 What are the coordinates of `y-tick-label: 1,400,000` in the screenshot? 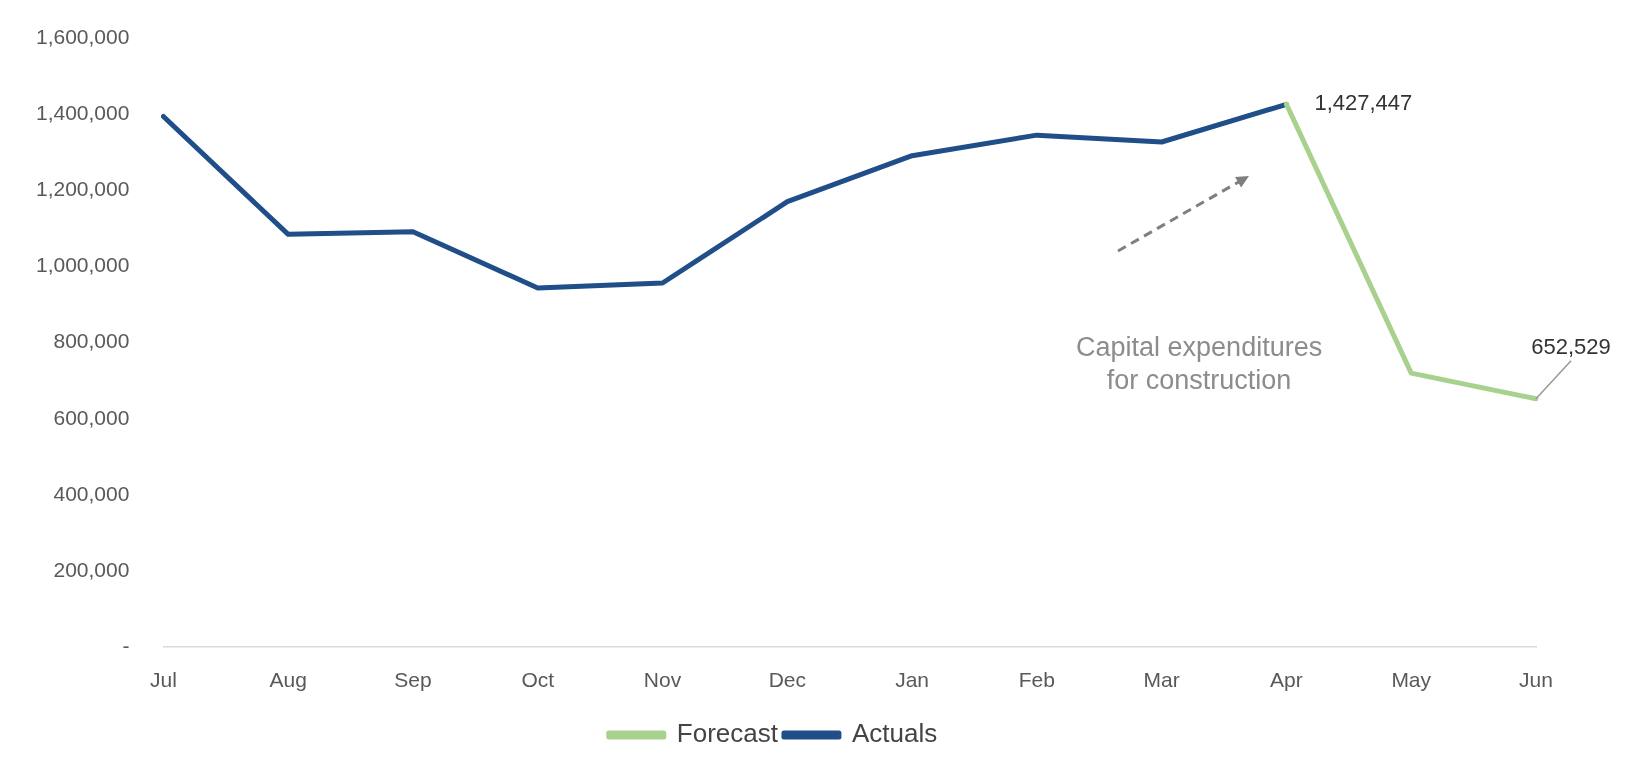 It's located at (82, 113).